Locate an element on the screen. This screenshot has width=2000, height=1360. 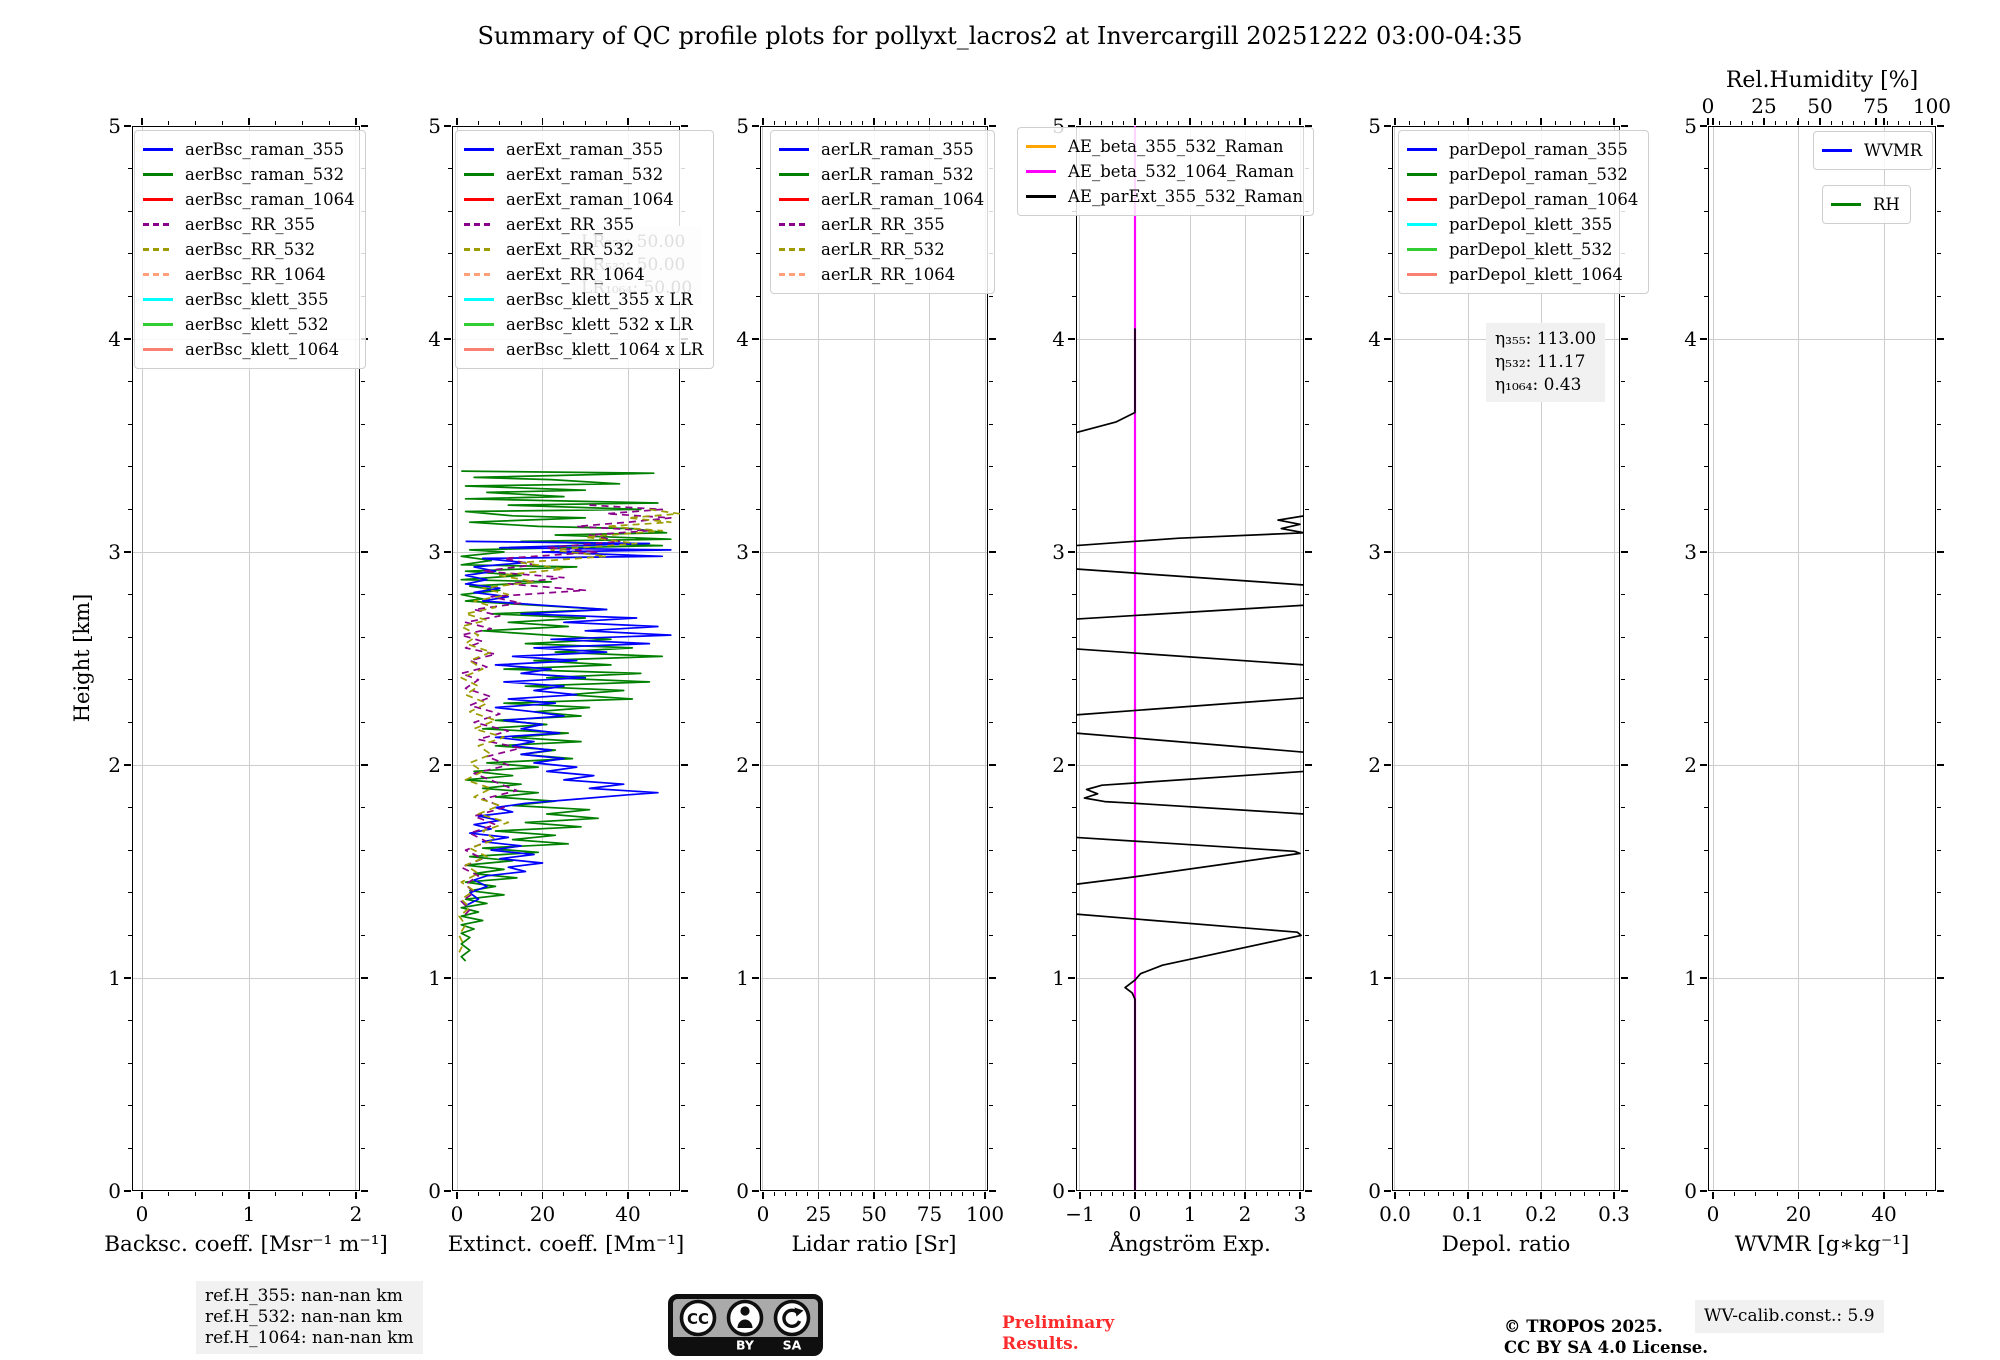
legend-label: parDepol_klett_355 is located at coordinates (1531, 224).